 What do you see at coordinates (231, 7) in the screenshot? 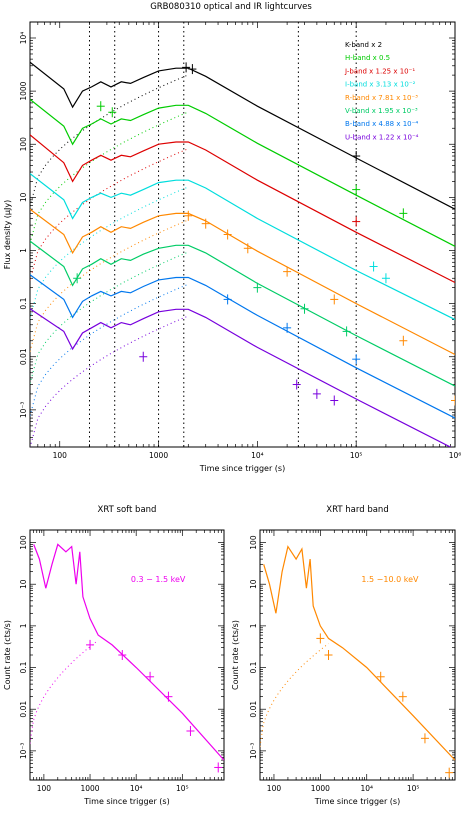
I see `figure-title: GRB080310 optical and IR lightcurves` at bounding box center [231, 7].